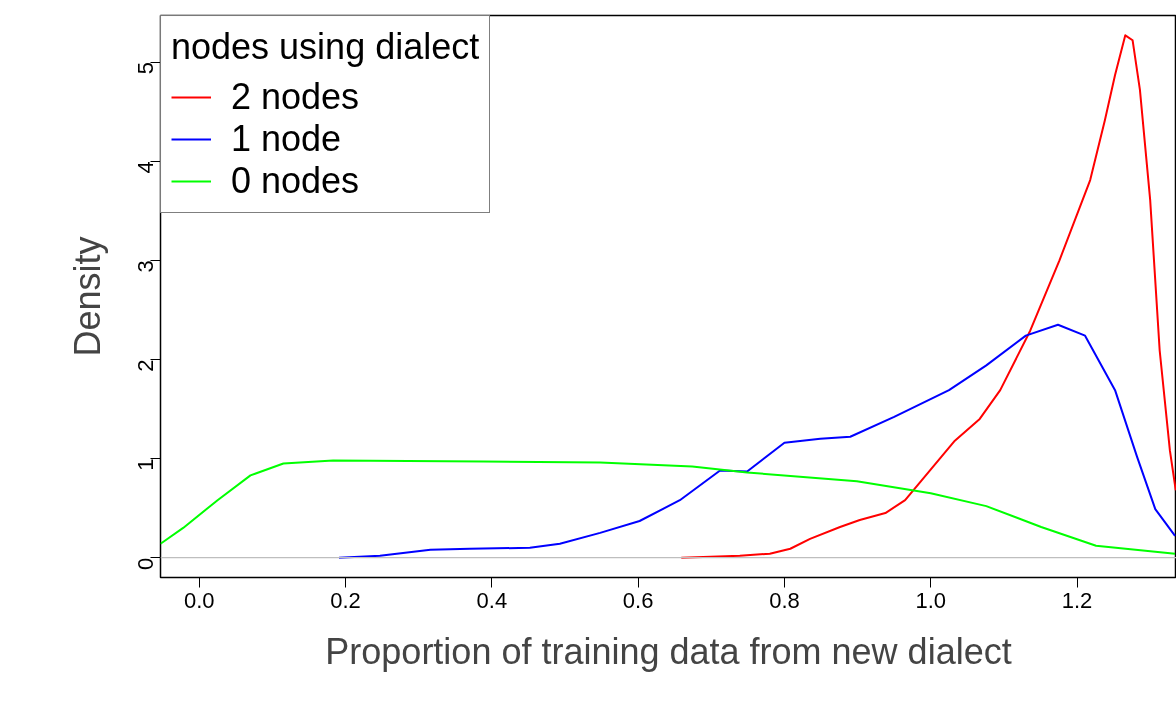  What do you see at coordinates (286, 139) in the screenshot?
I see `legend-label: 1 node` at bounding box center [286, 139].